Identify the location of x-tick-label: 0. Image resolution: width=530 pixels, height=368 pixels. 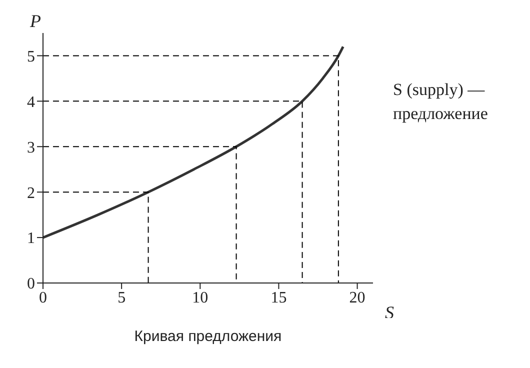
(43, 297).